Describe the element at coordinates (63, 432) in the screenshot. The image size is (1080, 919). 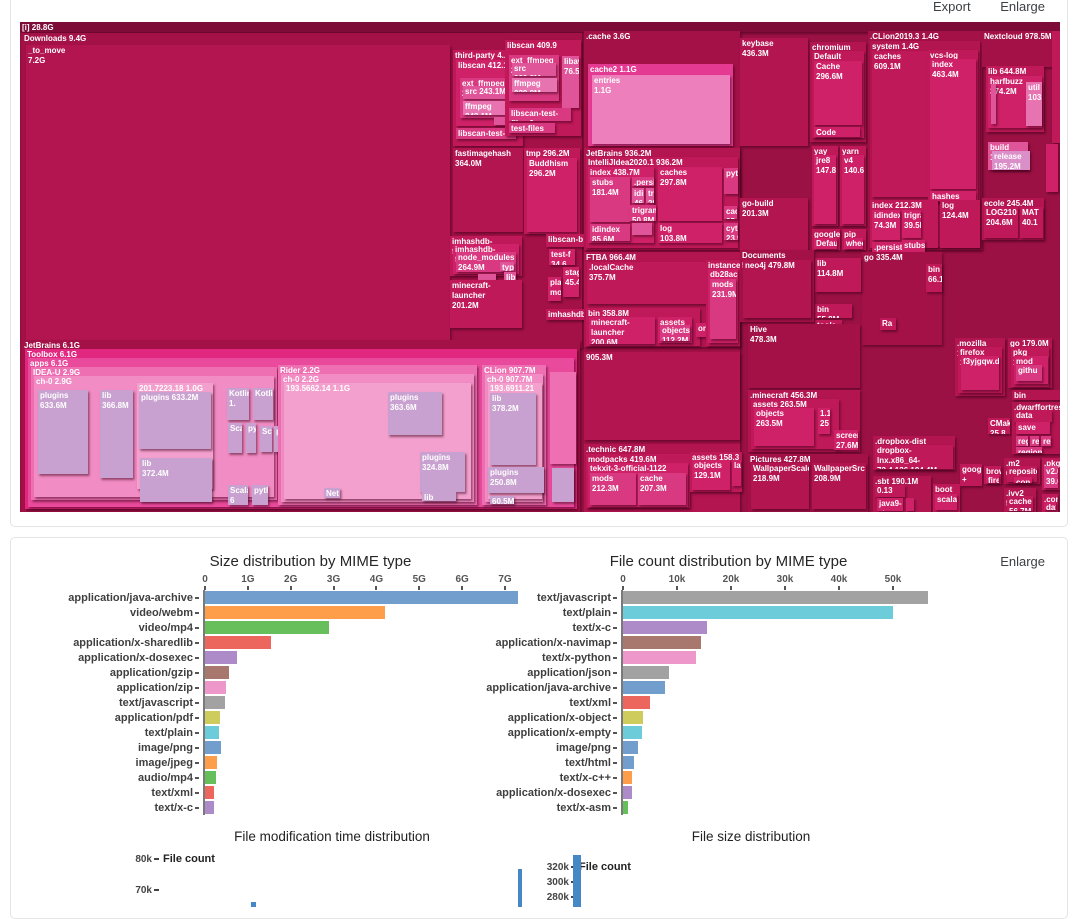
I see `treemap-node: plugins 633.6M` at that location.